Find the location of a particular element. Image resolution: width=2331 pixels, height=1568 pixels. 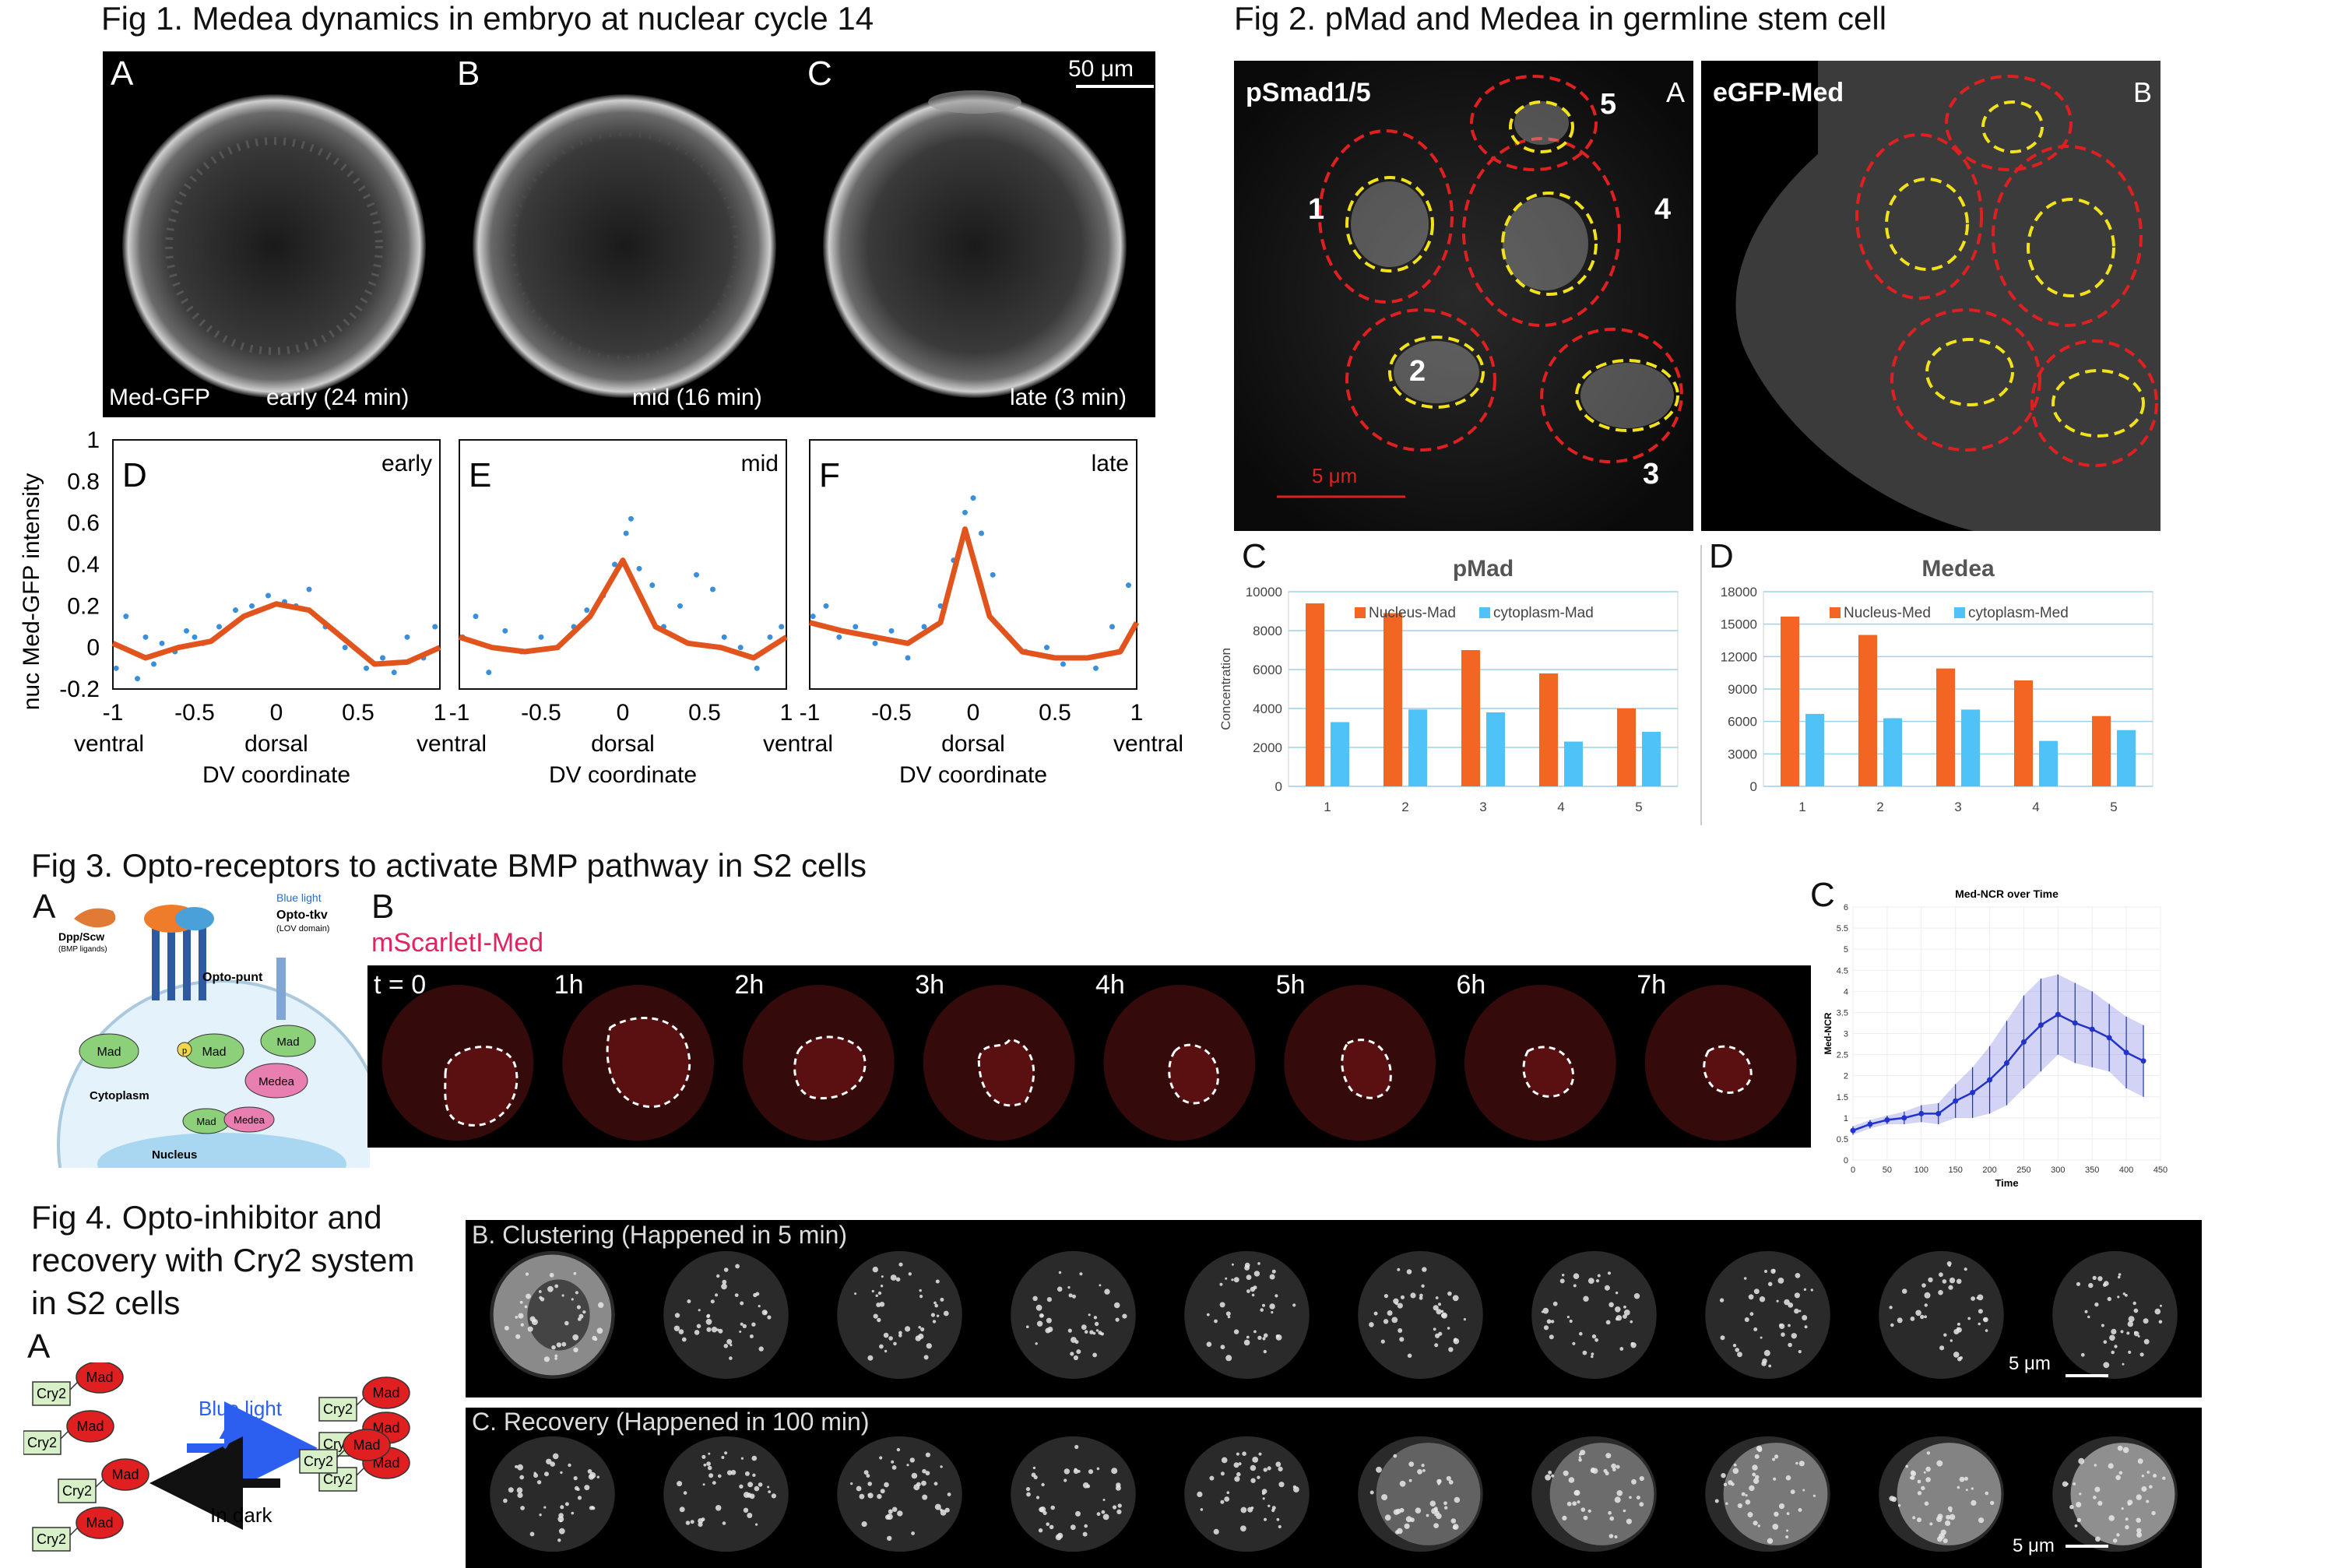

blue-light-text: Blue light is located at coordinates (299, 897).